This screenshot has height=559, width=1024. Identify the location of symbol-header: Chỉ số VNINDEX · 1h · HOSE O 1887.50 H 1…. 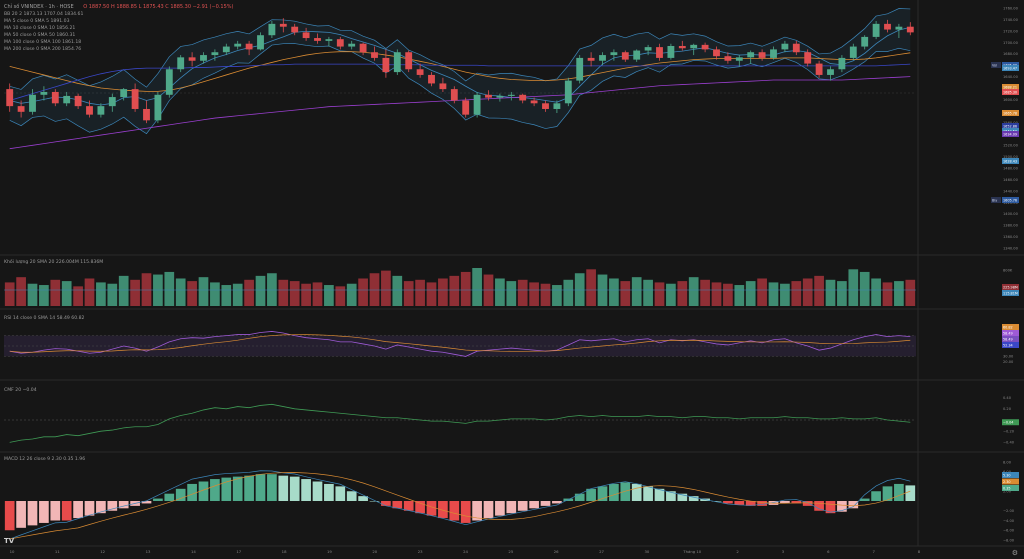
(119, 7).